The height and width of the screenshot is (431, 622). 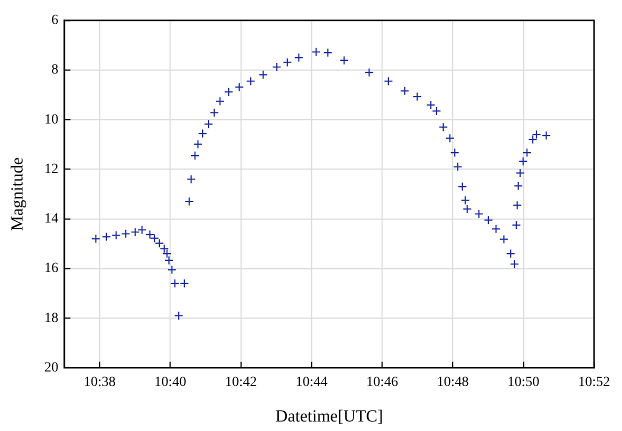 What do you see at coordinates (17, 194) in the screenshot?
I see `y-axis-title: Magnitude` at bounding box center [17, 194].